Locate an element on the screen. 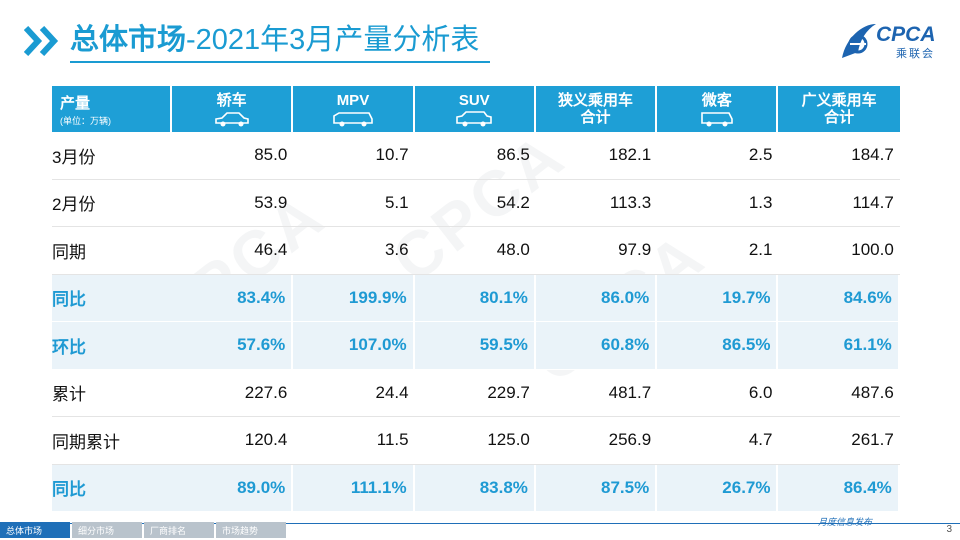 This screenshot has width=960, height=540. row-label: 环比 is located at coordinates (69, 347).